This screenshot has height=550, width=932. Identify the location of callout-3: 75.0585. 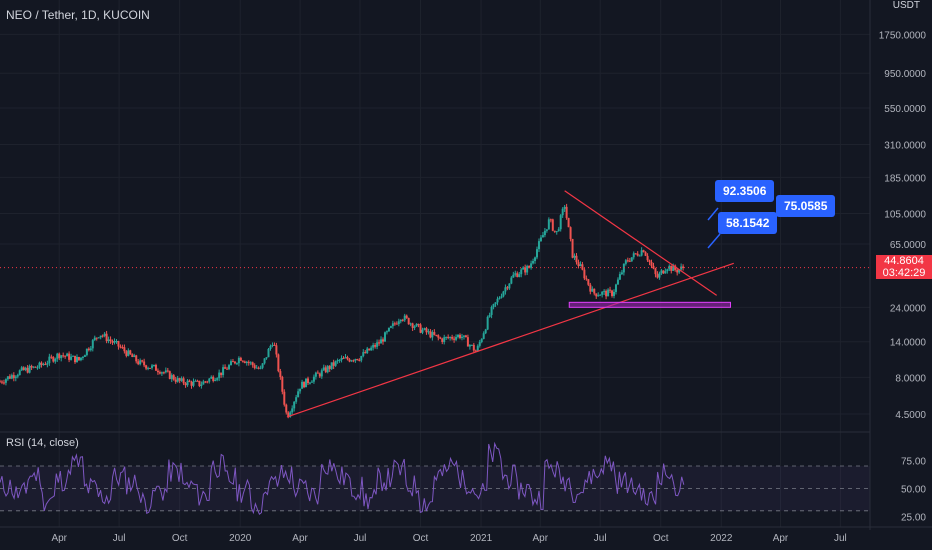
(806, 206).